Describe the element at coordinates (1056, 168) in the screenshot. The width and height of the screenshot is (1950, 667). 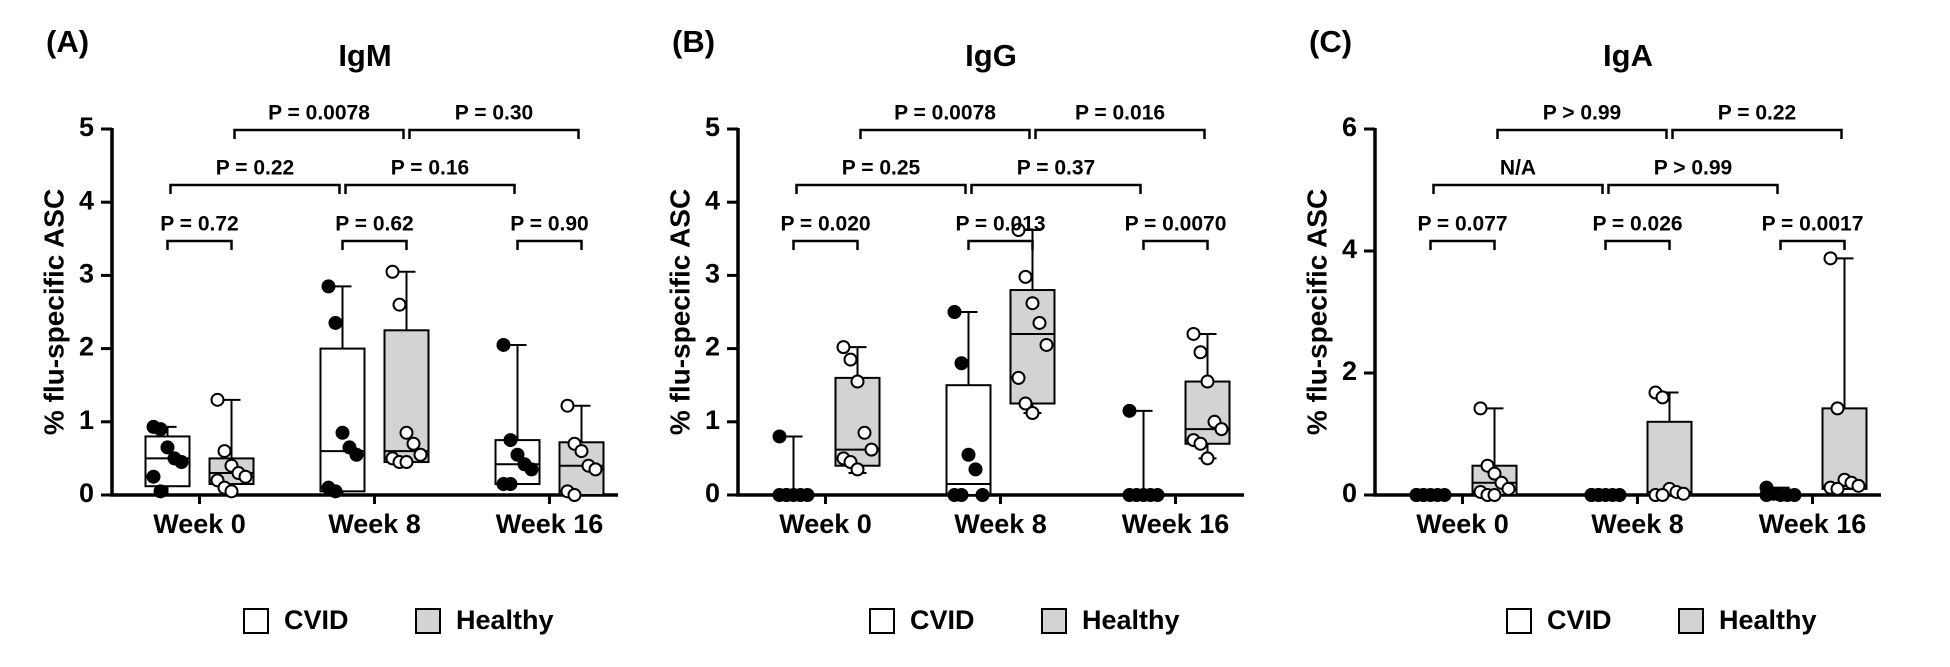
I see `p-value: P = 0.37` at that location.